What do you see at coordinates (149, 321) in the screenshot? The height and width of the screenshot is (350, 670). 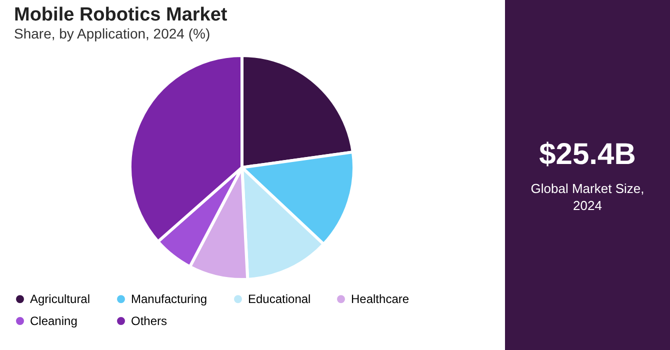 I see `legend-label: Others` at bounding box center [149, 321].